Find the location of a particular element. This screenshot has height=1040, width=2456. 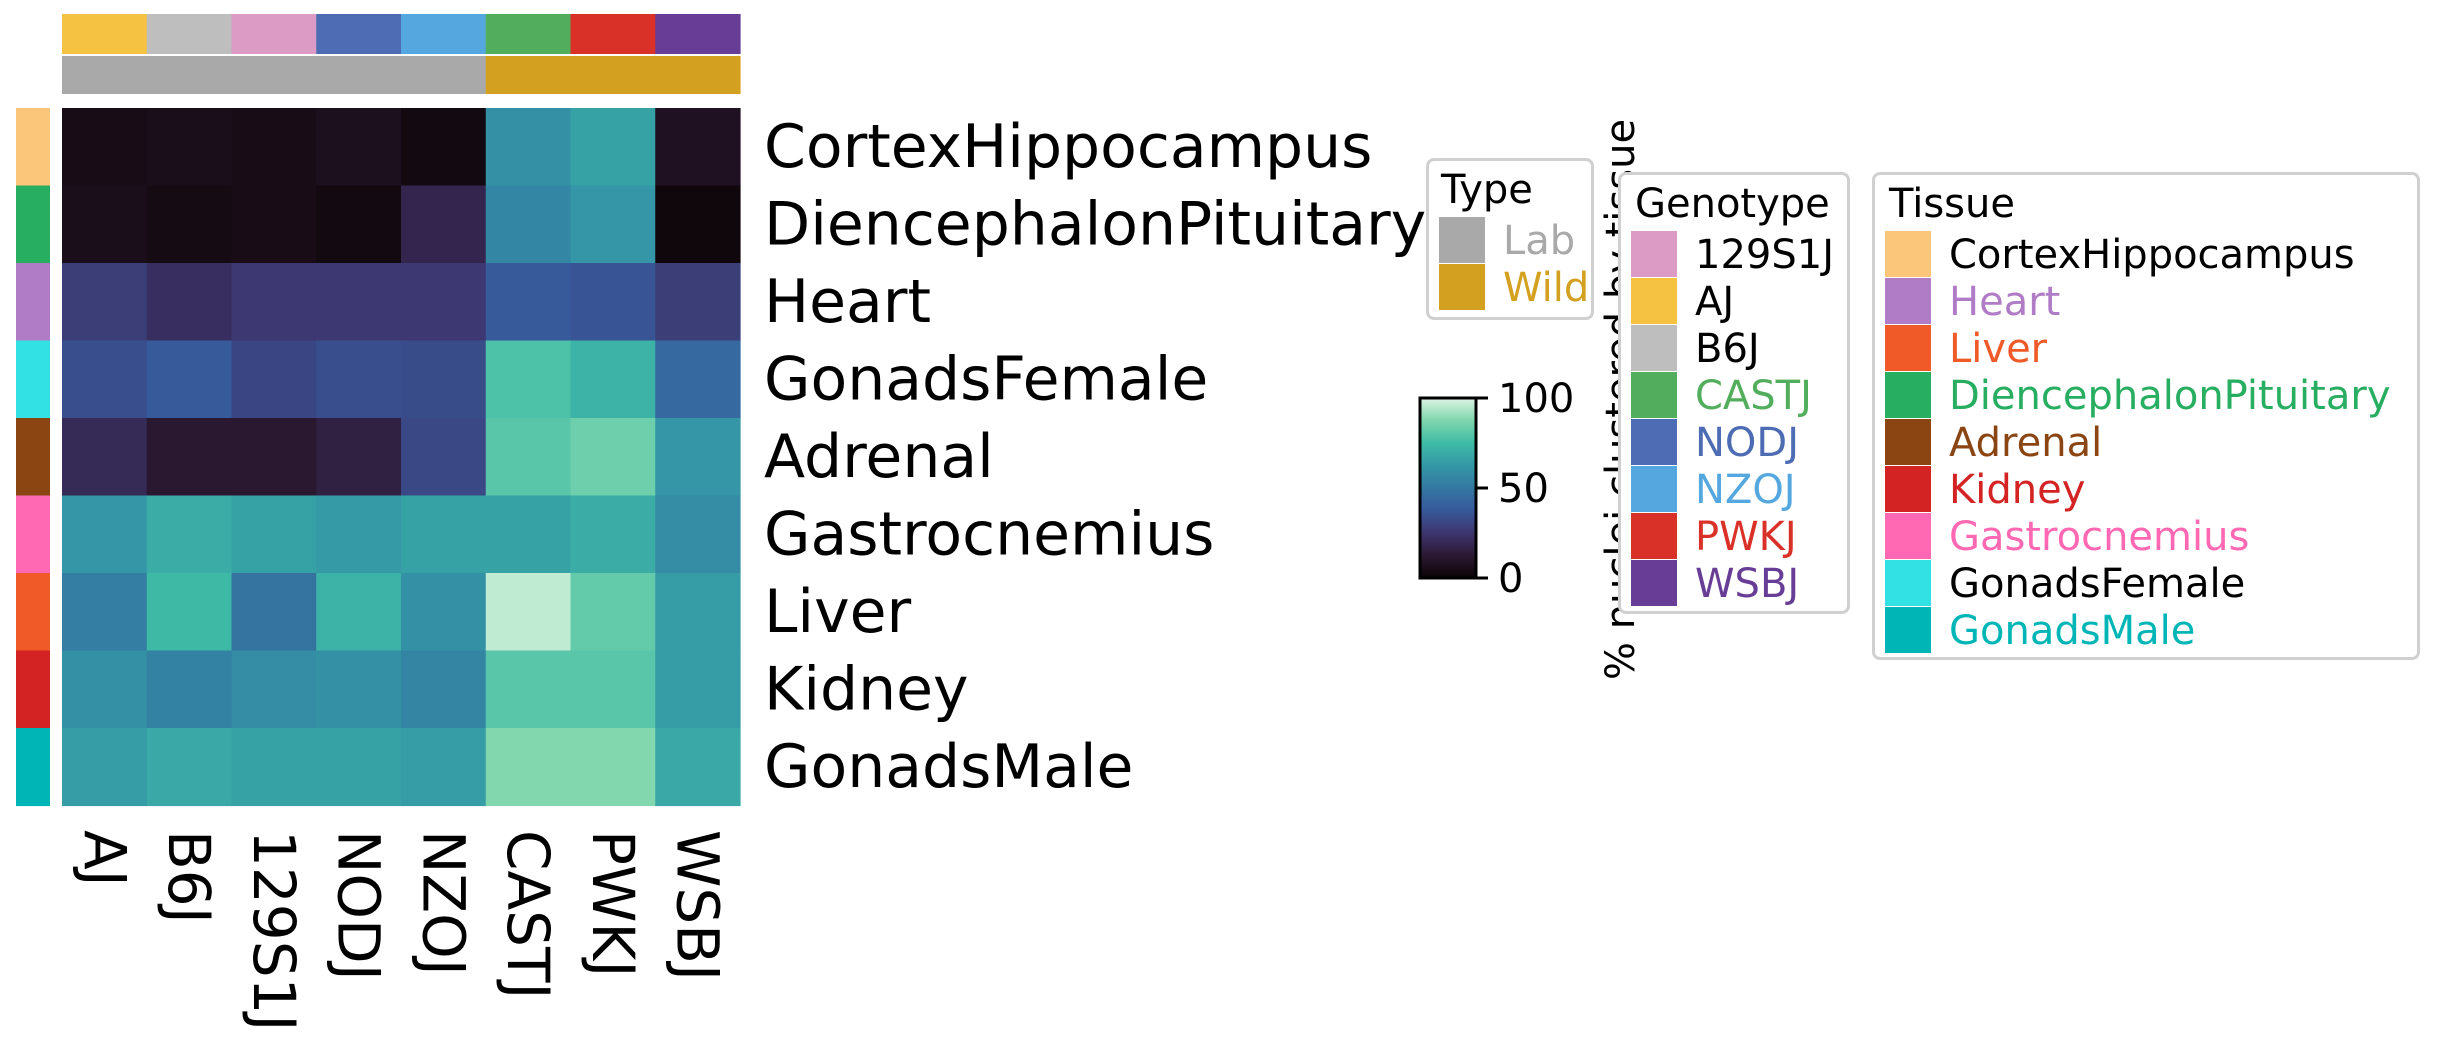

heatmap-cell-Adrenal-PWKJ is located at coordinates (613, 457).